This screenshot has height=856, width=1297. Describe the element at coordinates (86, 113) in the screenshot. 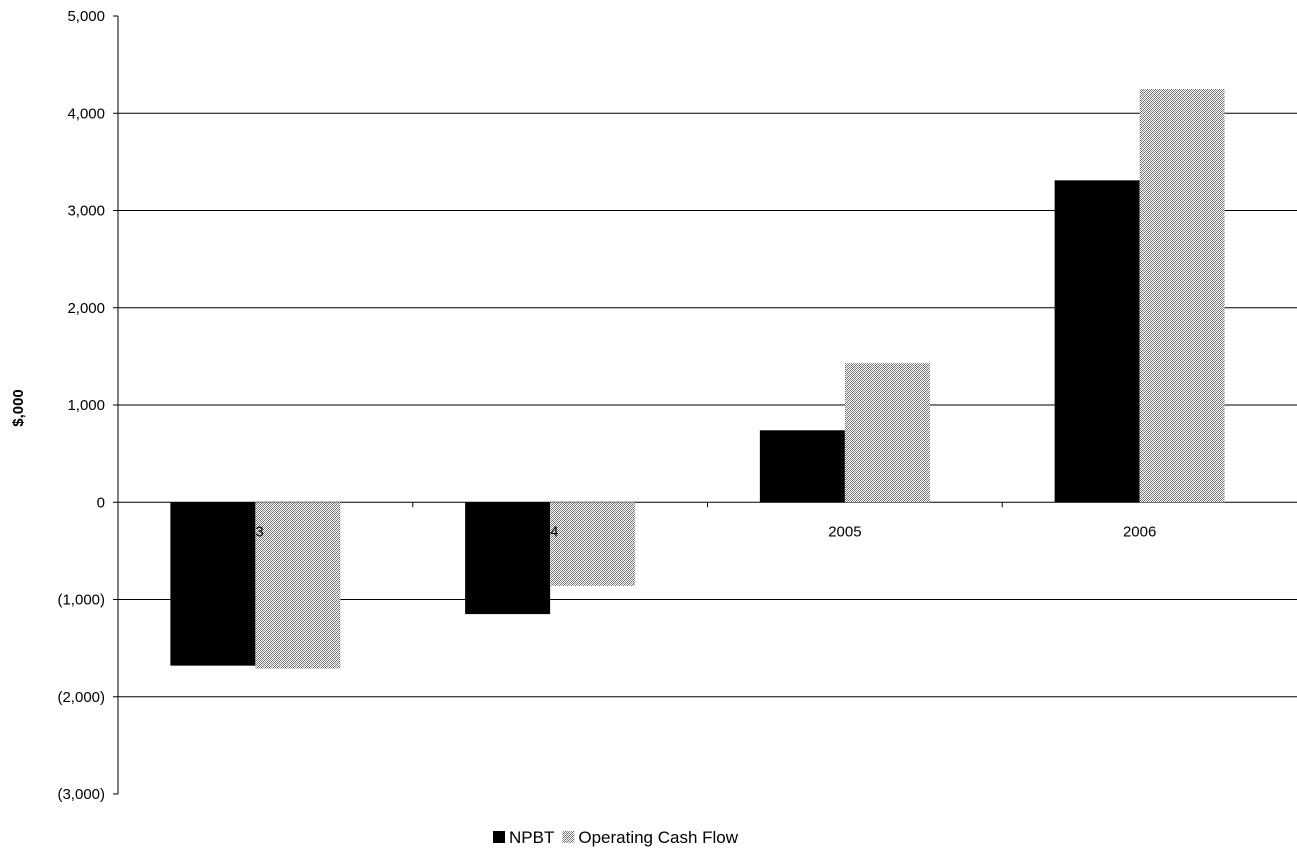

I see `y-tick-label: 4,000` at that location.